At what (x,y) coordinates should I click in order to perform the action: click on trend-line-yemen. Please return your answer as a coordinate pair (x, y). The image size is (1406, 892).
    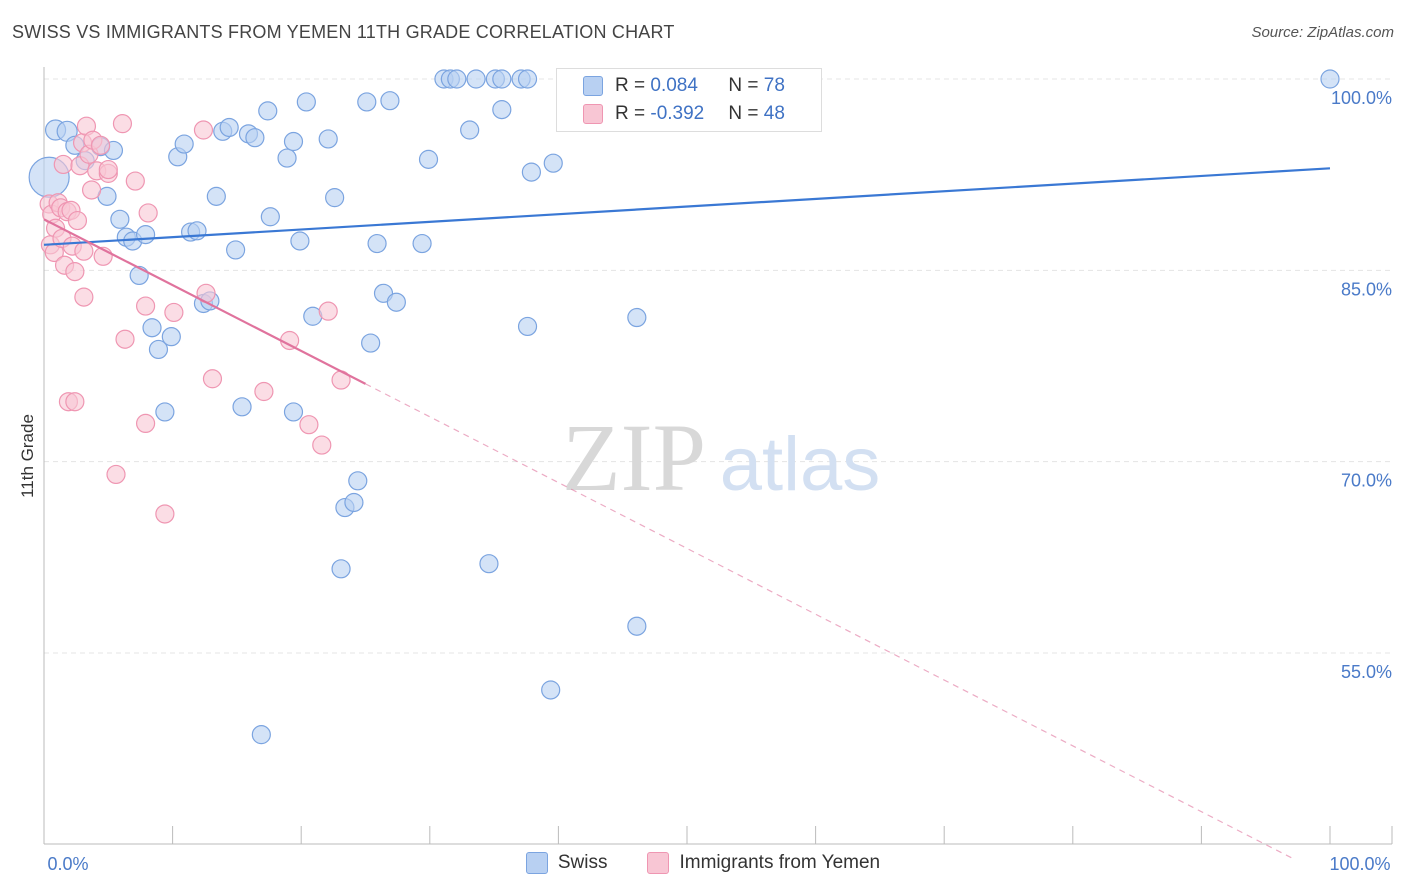
    Looking at the image, I should click on (205, 301).